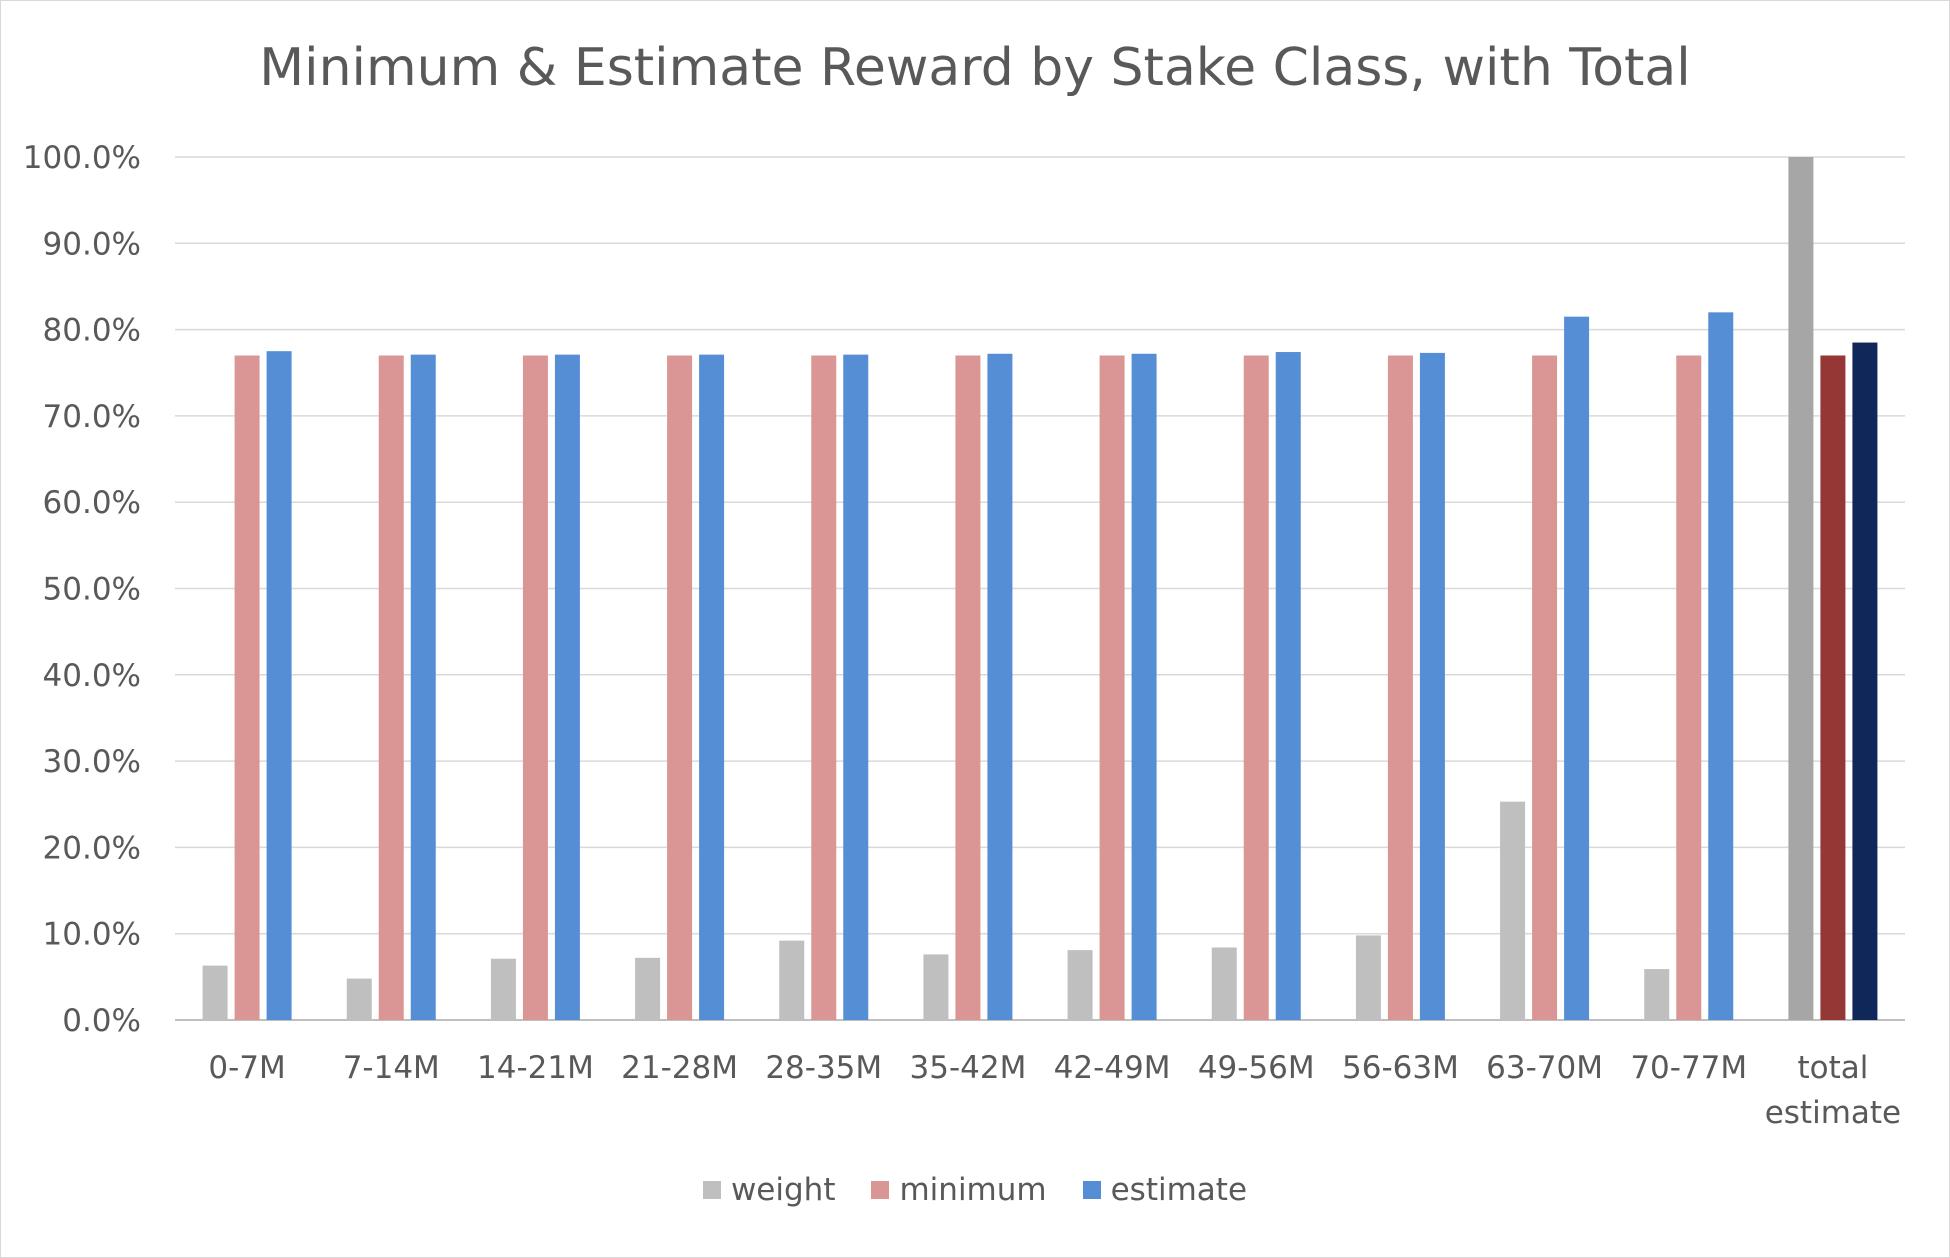  I want to click on x-tick-label: 0-7M, so click(246, 1068).